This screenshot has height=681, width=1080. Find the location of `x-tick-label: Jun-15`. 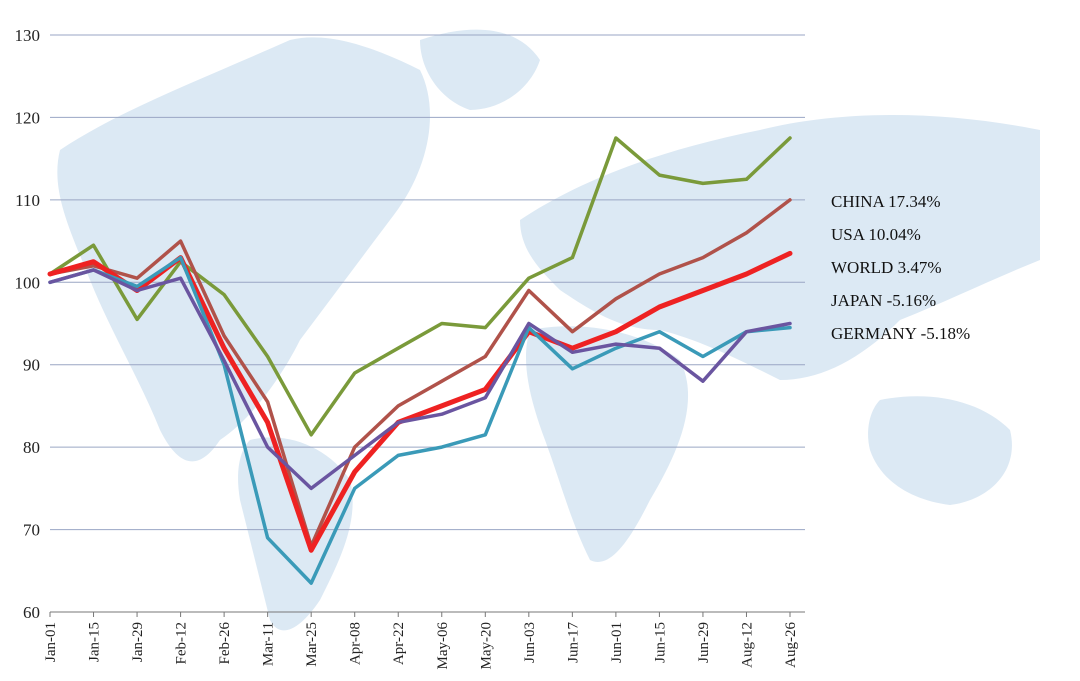

x-tick-label: Jun-15 is located at coordinates (660, 642).